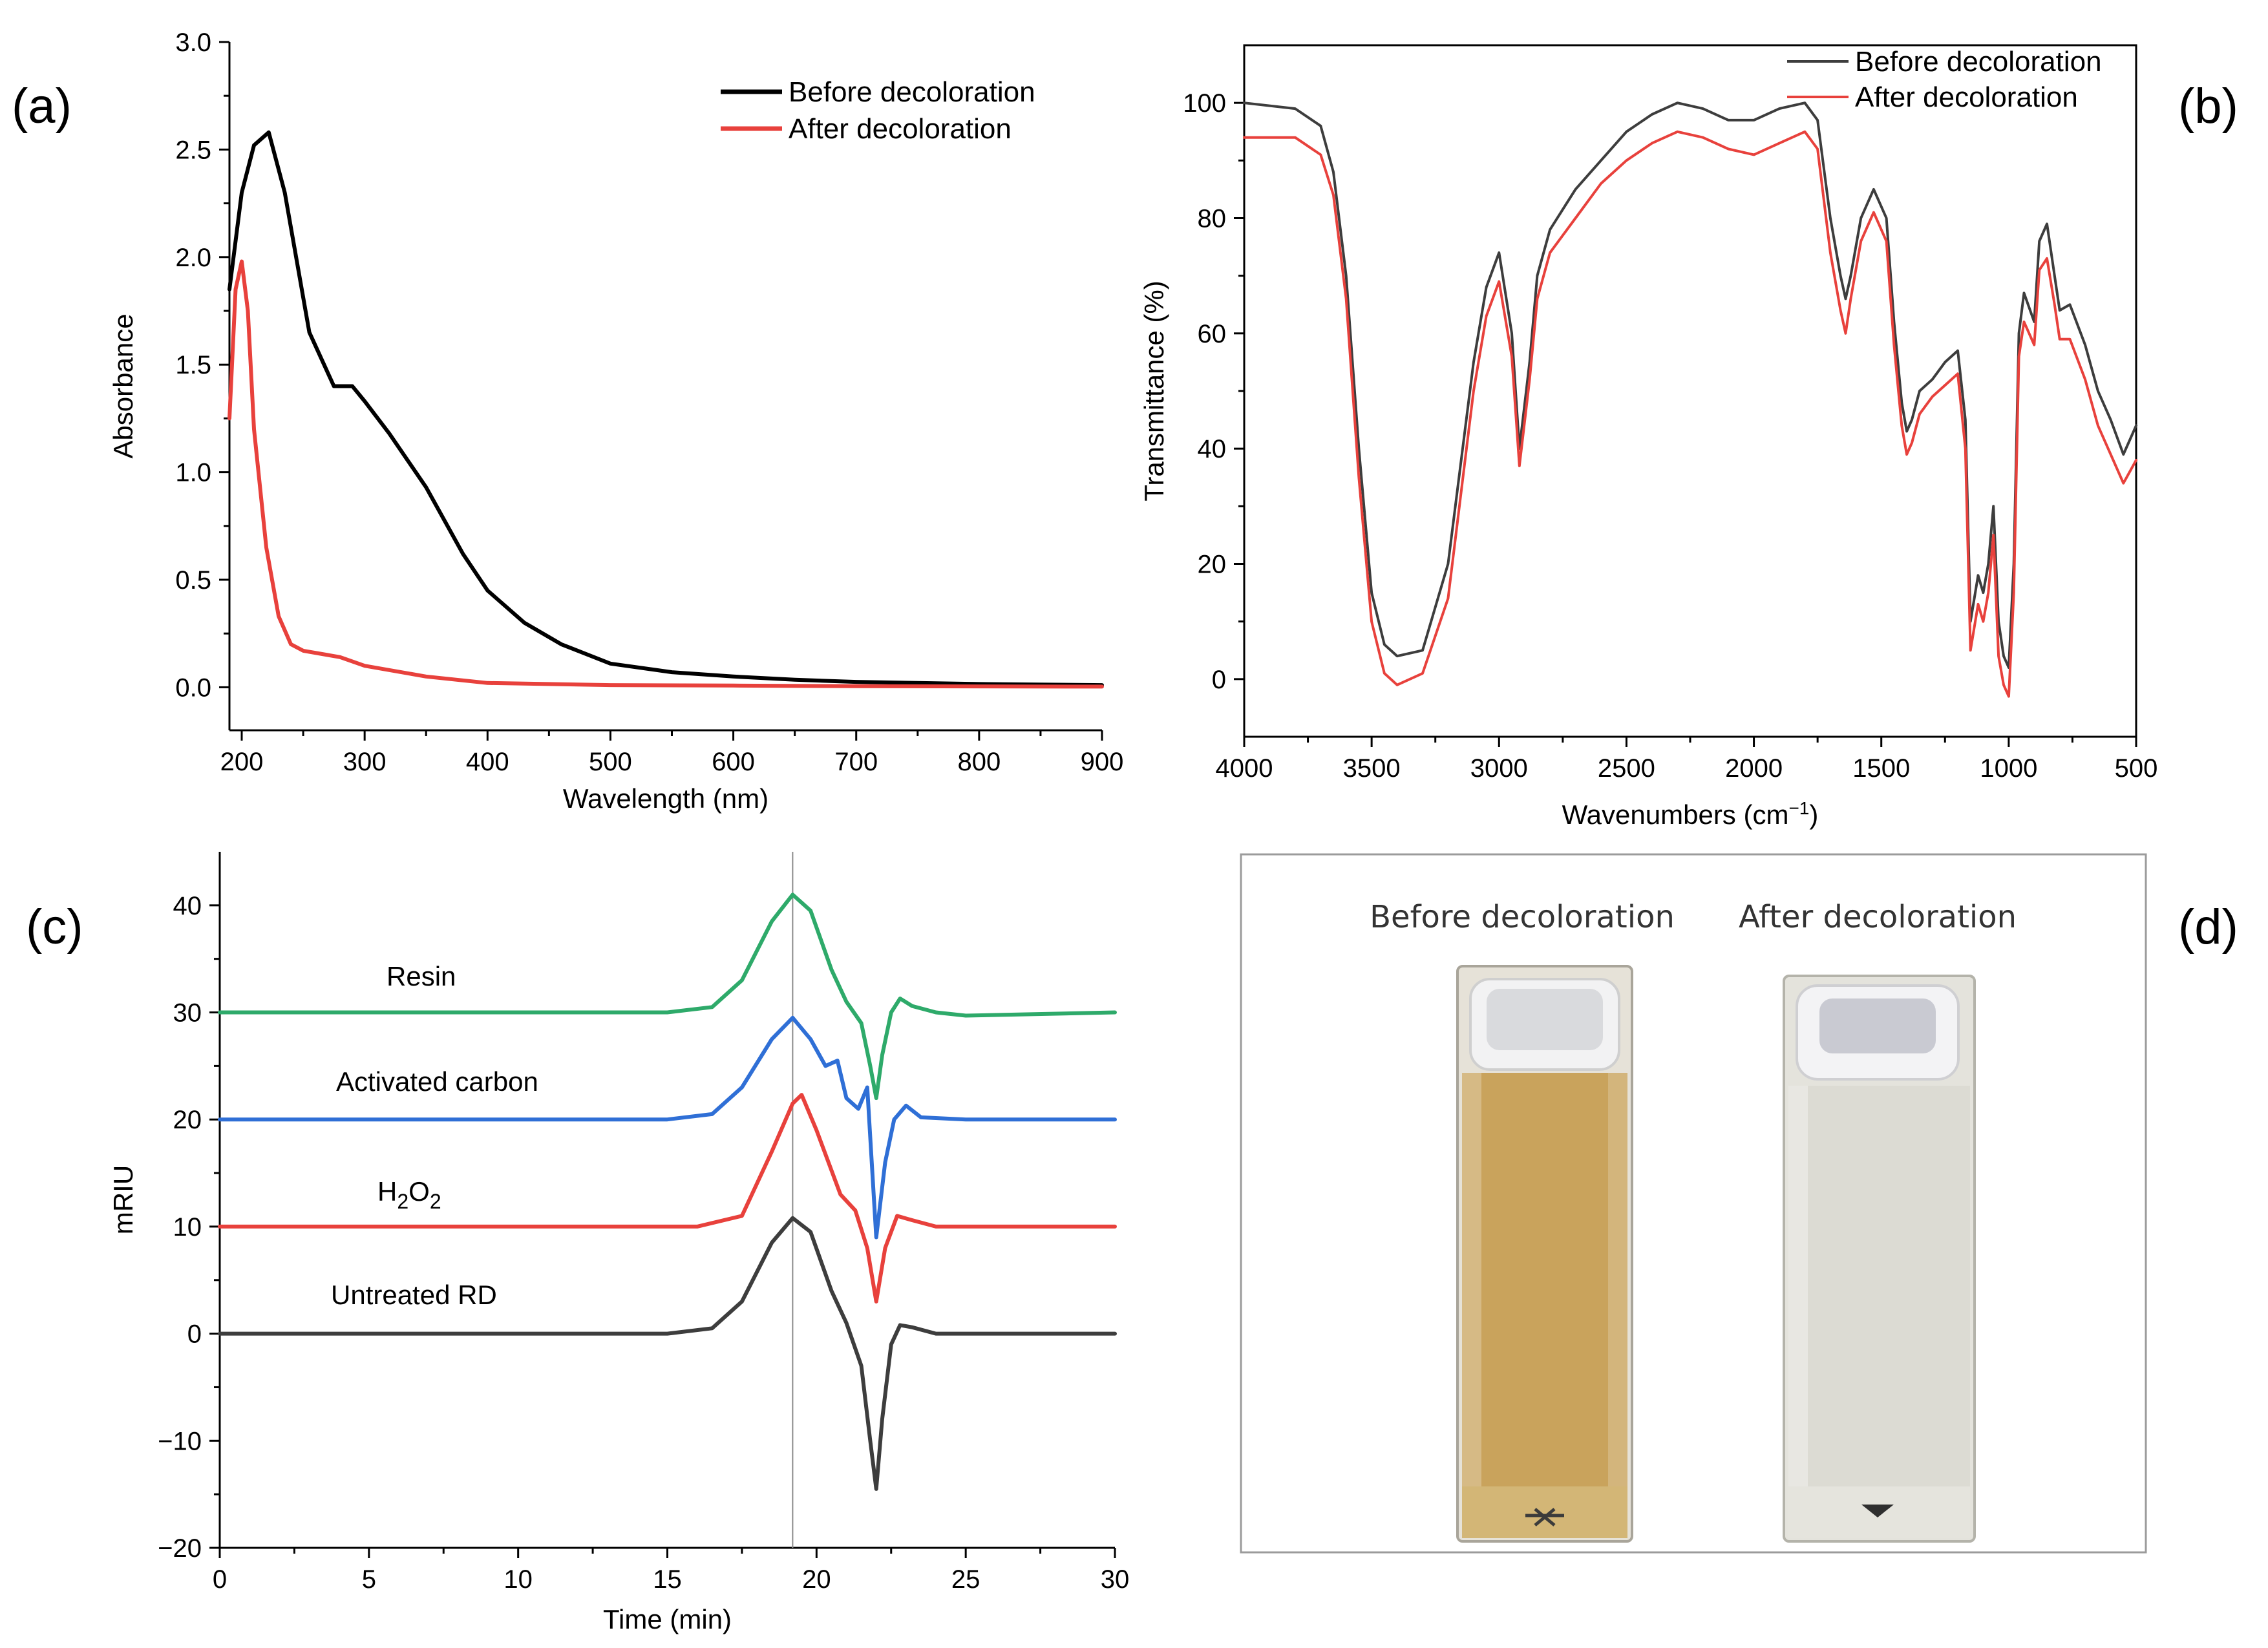  I want to click on absorbance-x-tick-label: 400, so click(487, 762).